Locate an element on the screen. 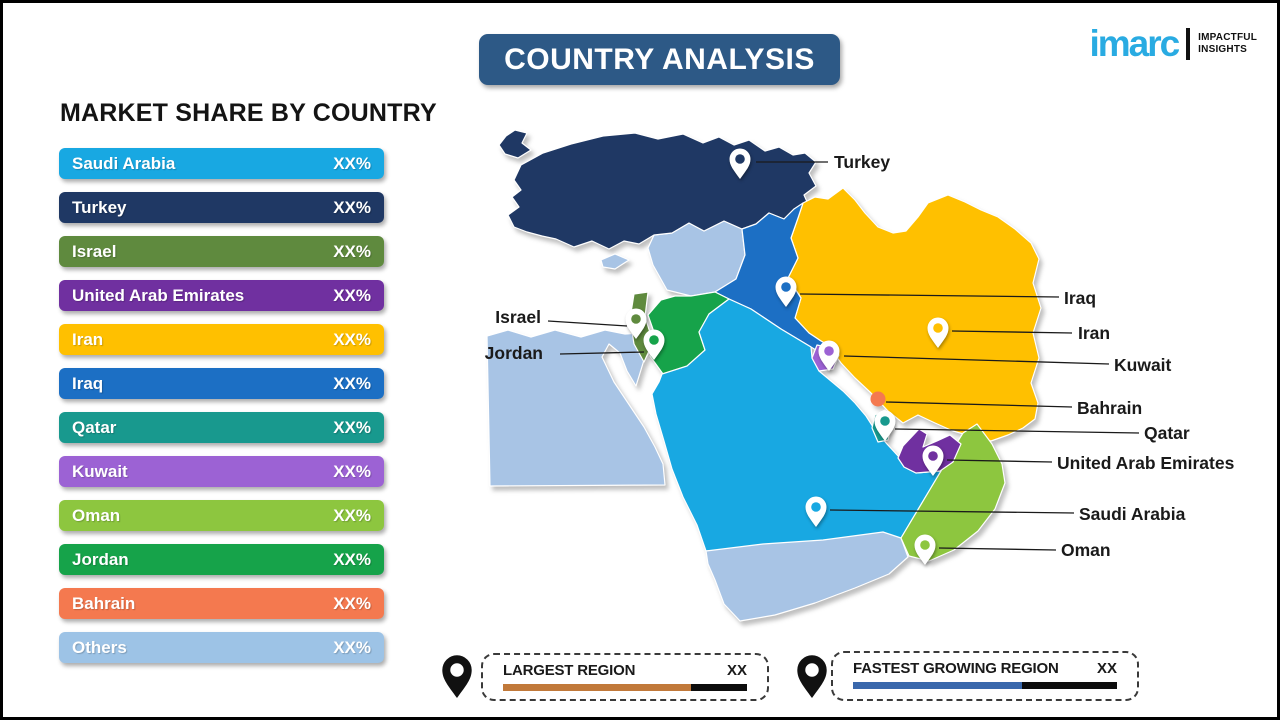 The width and height of the screenshot is (1280, 720). market-share-heading: MARKET SHARE BY COUNTRY is located at coordinates (248, 113).